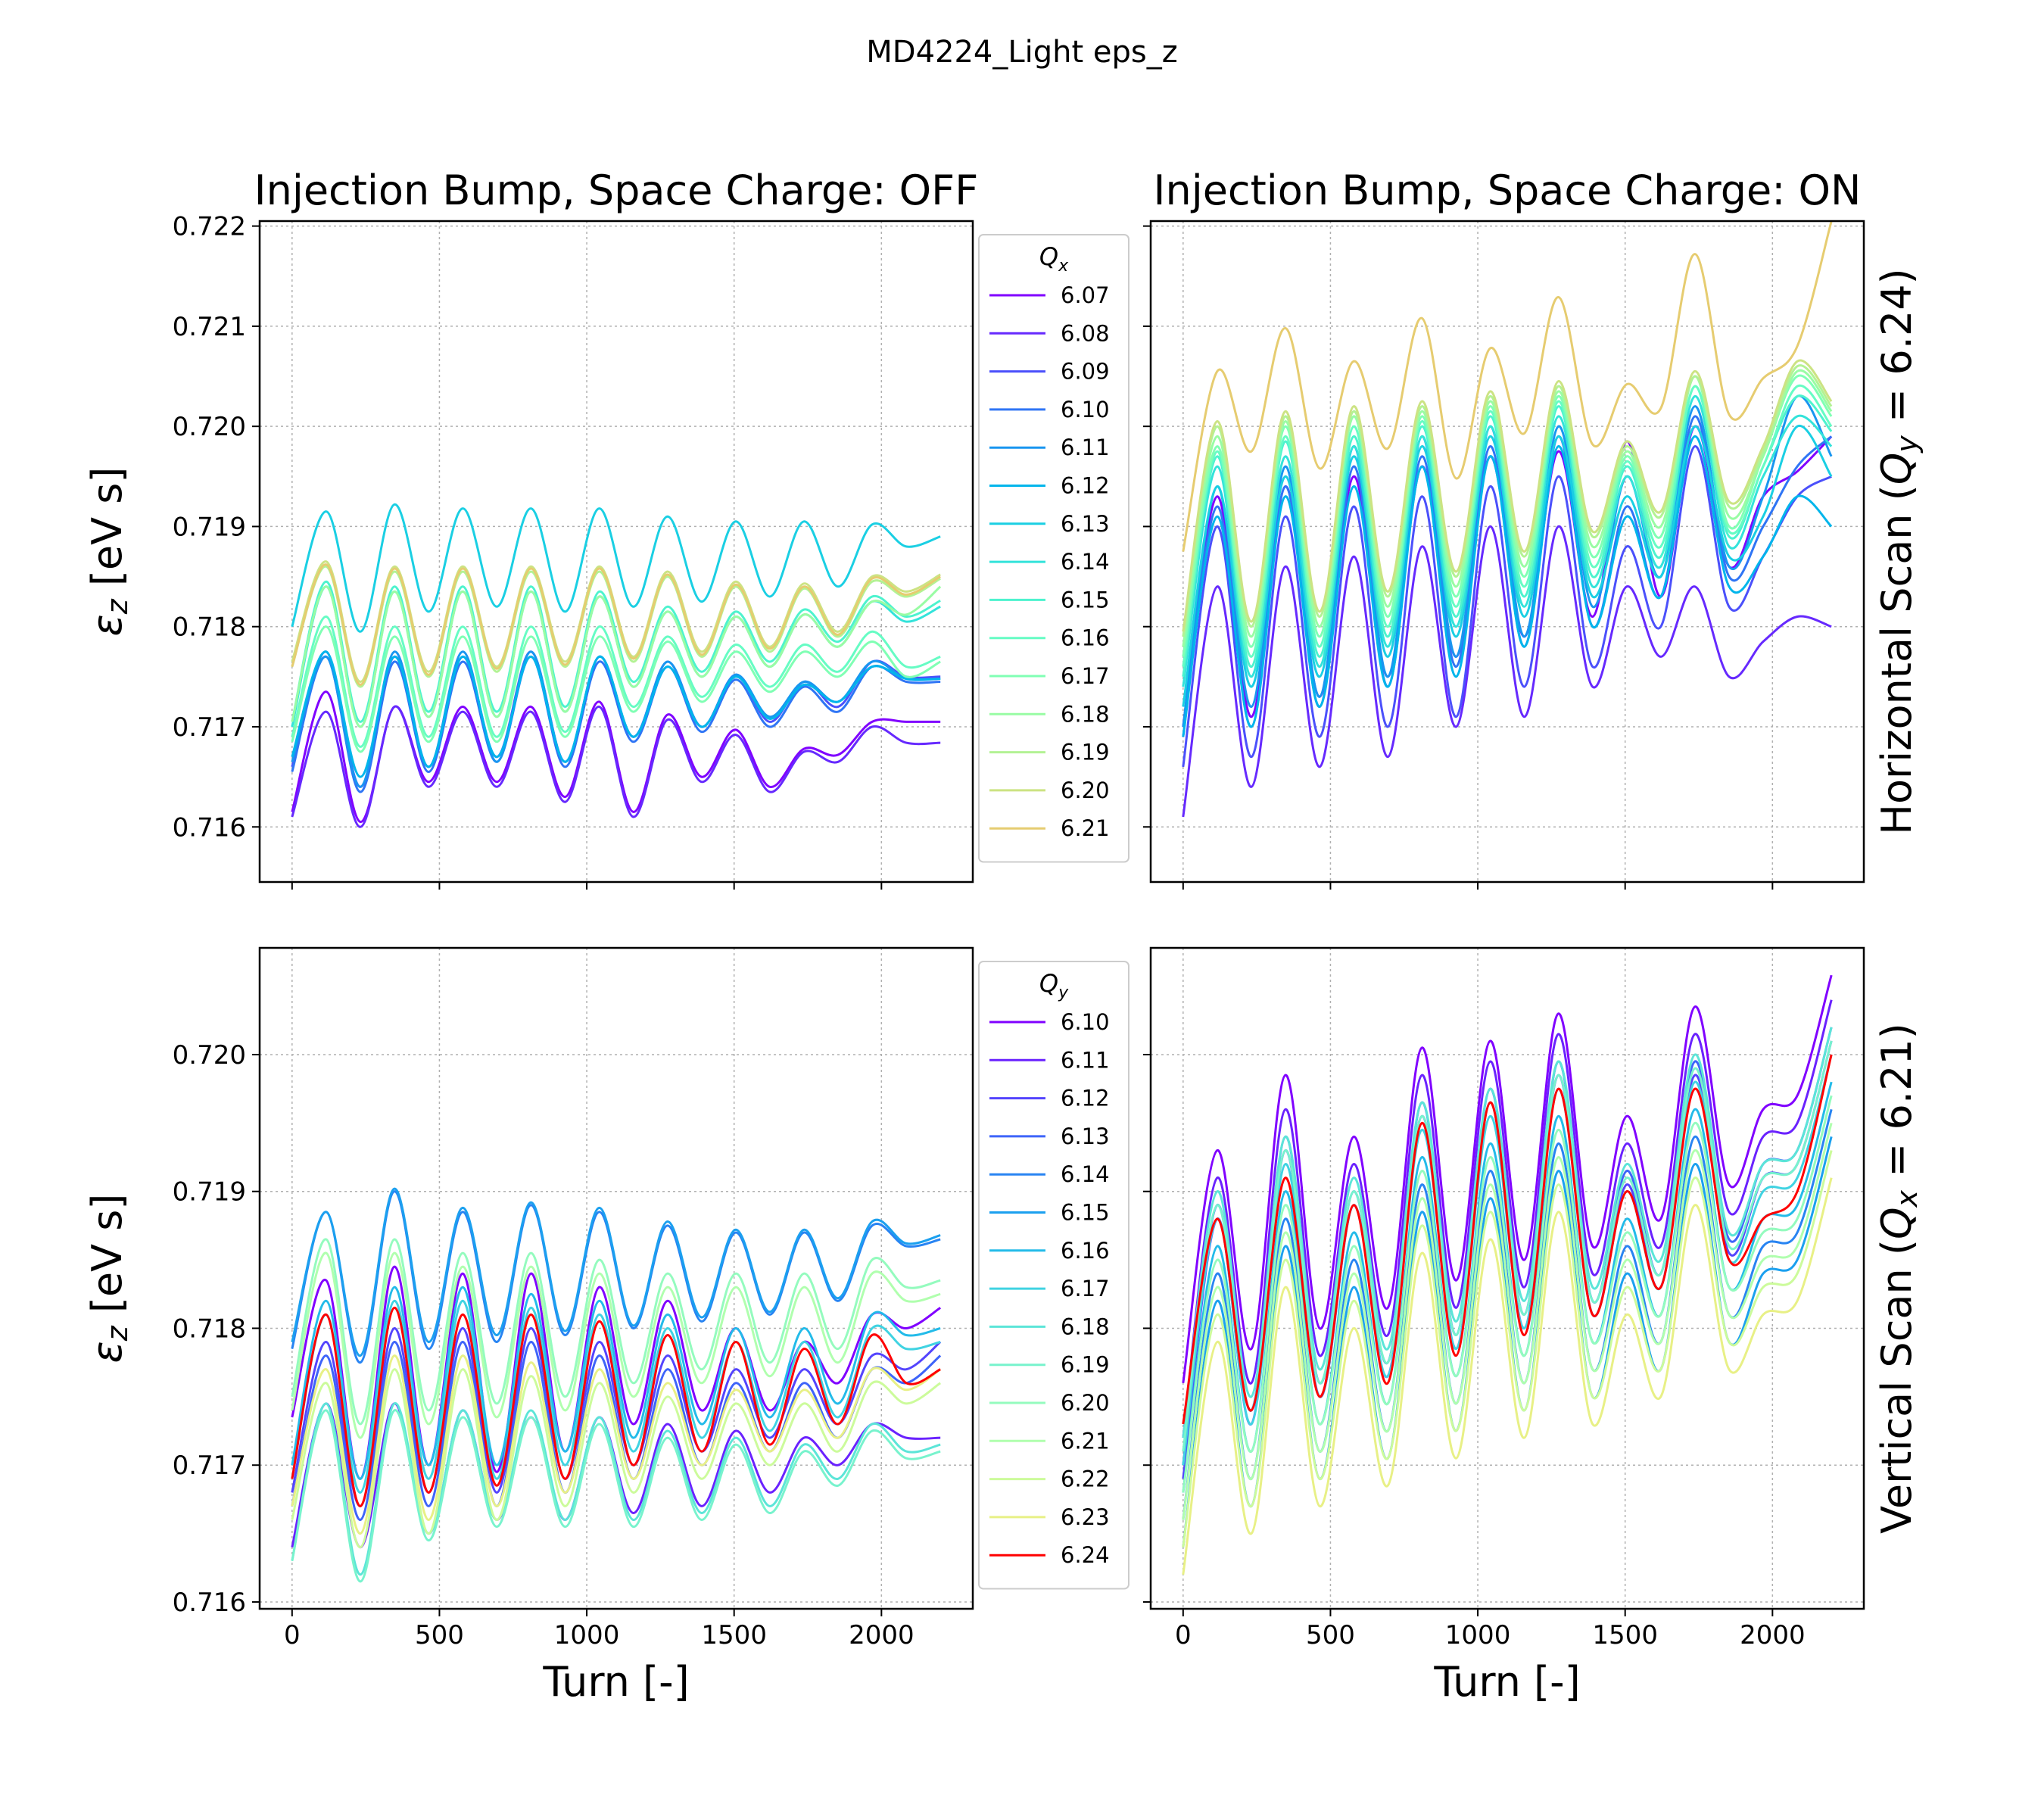 The image size is (2044, 1817). Describe the element at coordinates (1085, 333) in the screenshot. I see `legend-entry: 6.08` at that location.